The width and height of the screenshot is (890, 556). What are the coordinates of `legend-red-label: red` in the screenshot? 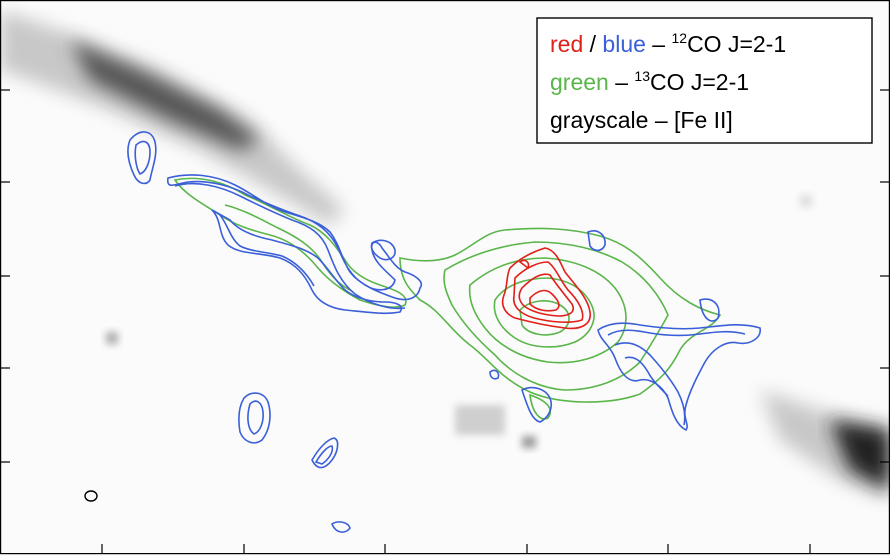 It's located at (566, 44).